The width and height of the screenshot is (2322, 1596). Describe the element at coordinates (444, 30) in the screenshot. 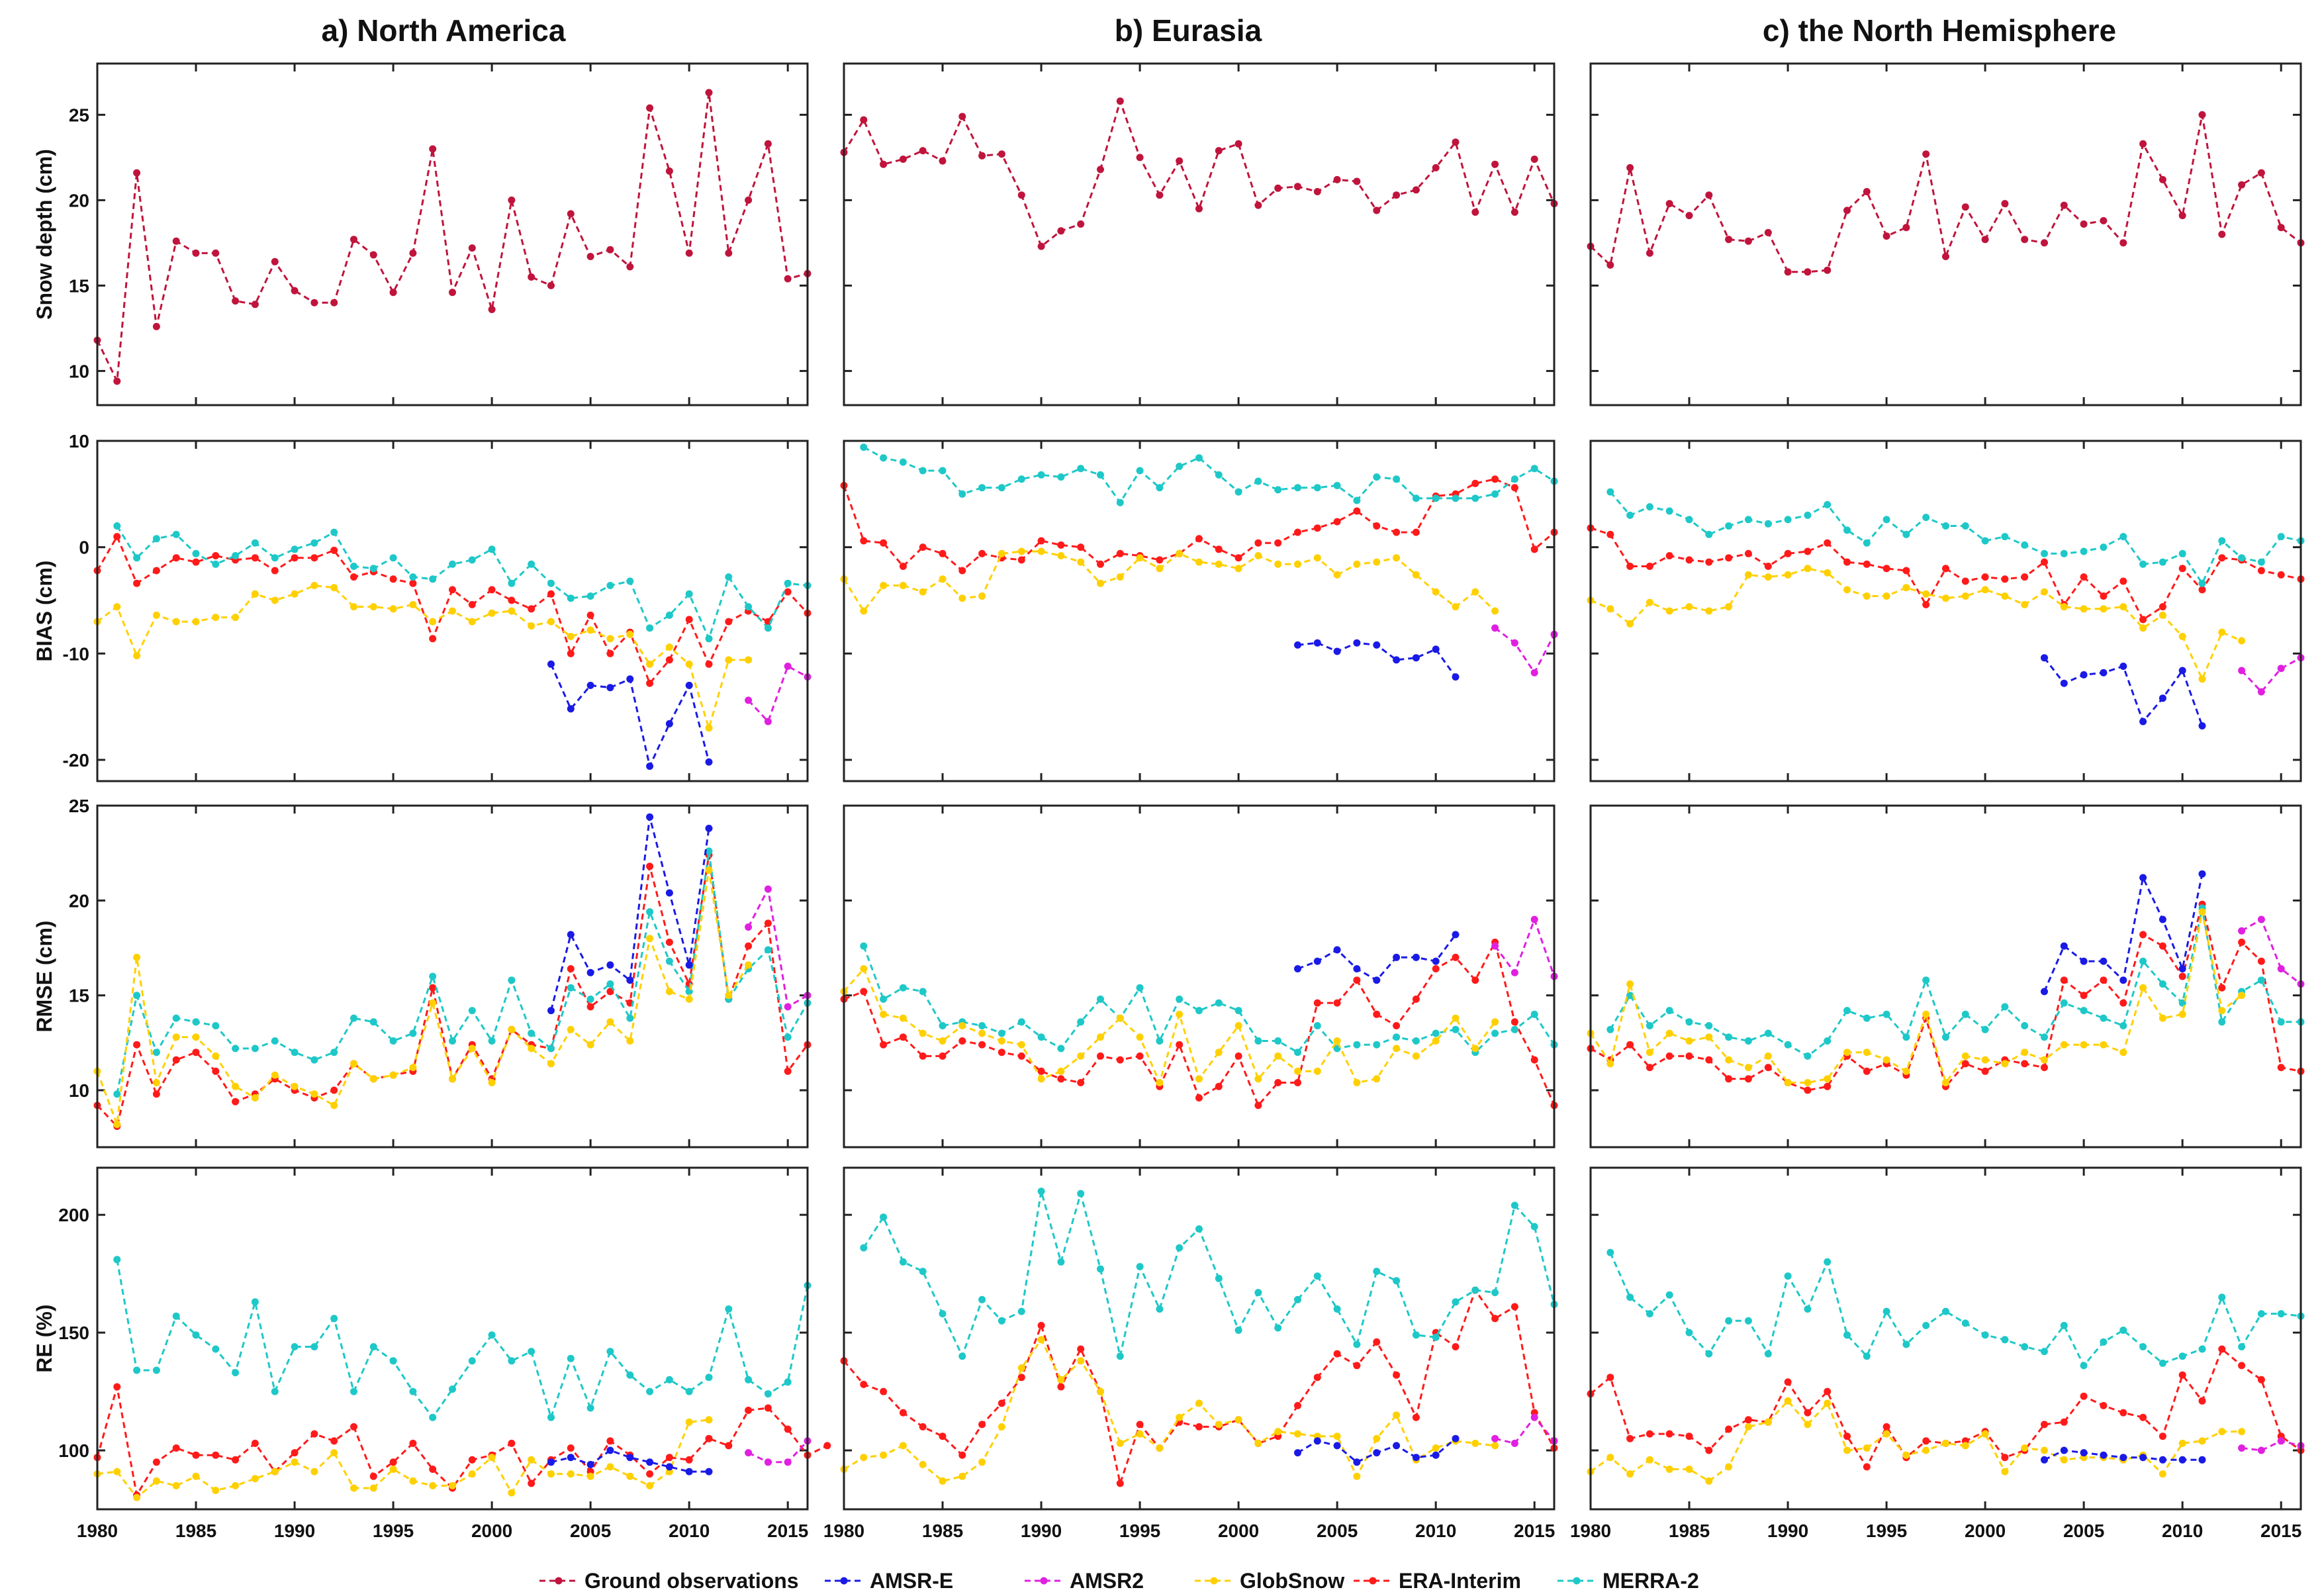

I see `column-title-north-america: a) North America` at that location.